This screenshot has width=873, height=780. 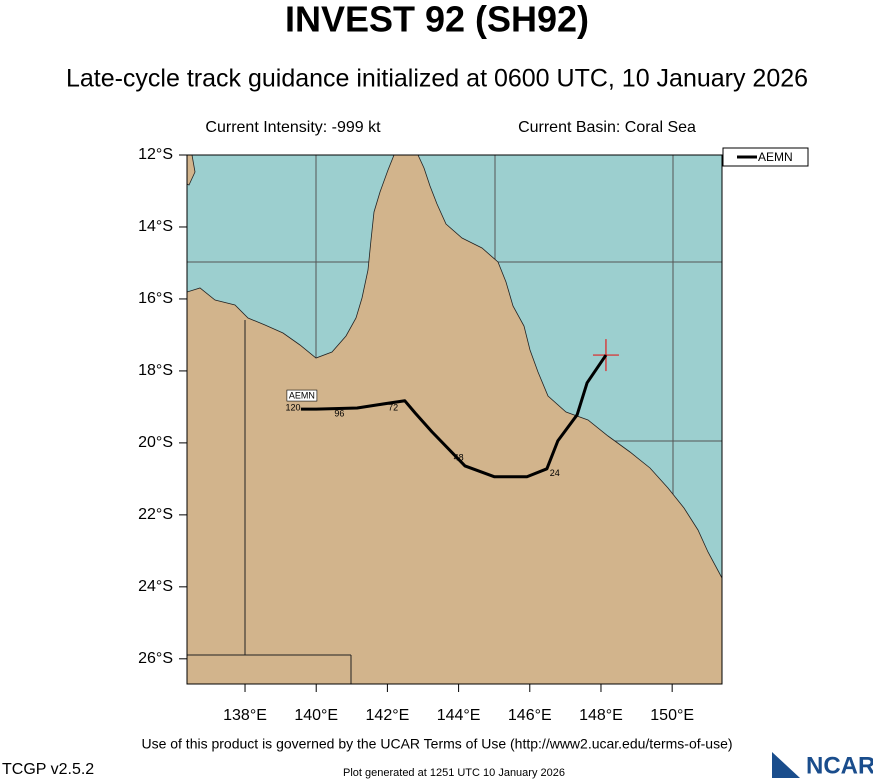 I want to click on lat-tick-label: 22°S, so click(x=155, y=514).